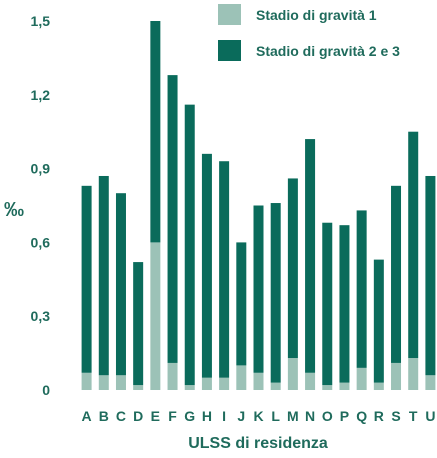  What do you see at coordinates (224, 416) in the screenshot?
I see `x-tick-label: I` at bounding box center [224, 416].